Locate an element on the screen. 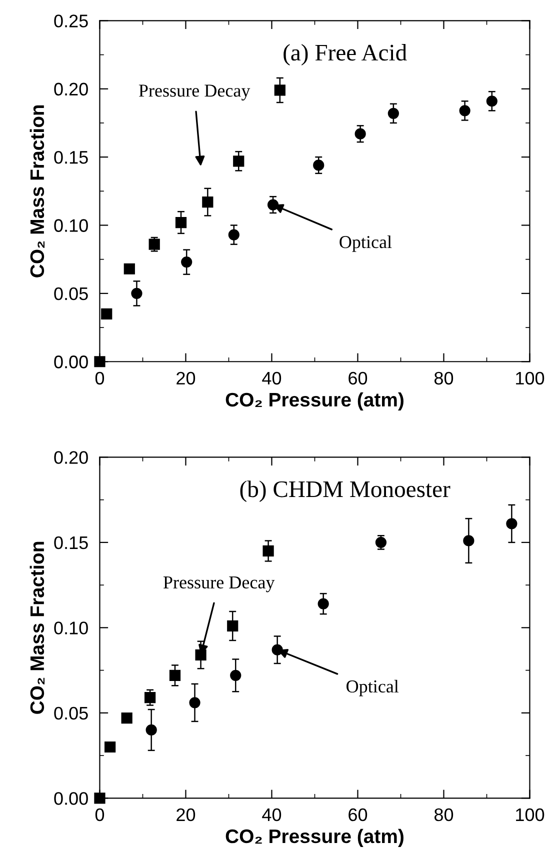 The image size is (545, 861). y-tick-label: 0.25 is located at coordinates (71, 21).